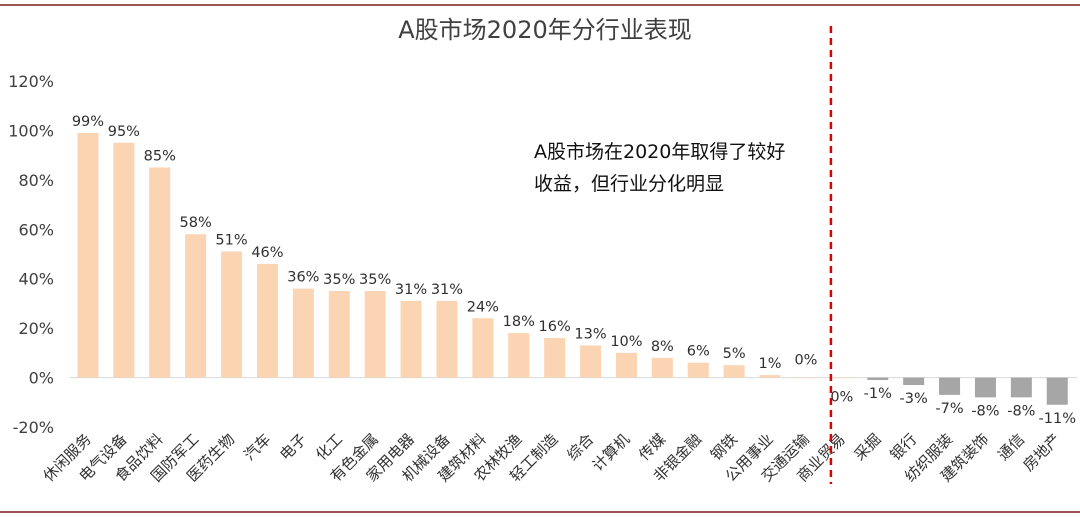 This screenshot has width=1080, height=517. What do you see at coordinates (293, 447) in the screenshot?
I see `category-label: 电子` at bounding box center [293, 447].